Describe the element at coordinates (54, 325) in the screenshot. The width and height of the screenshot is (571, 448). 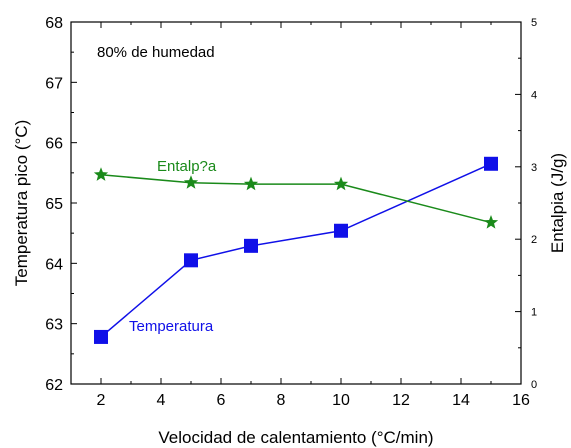
I see `y-left-tick-label: 63` at that location.